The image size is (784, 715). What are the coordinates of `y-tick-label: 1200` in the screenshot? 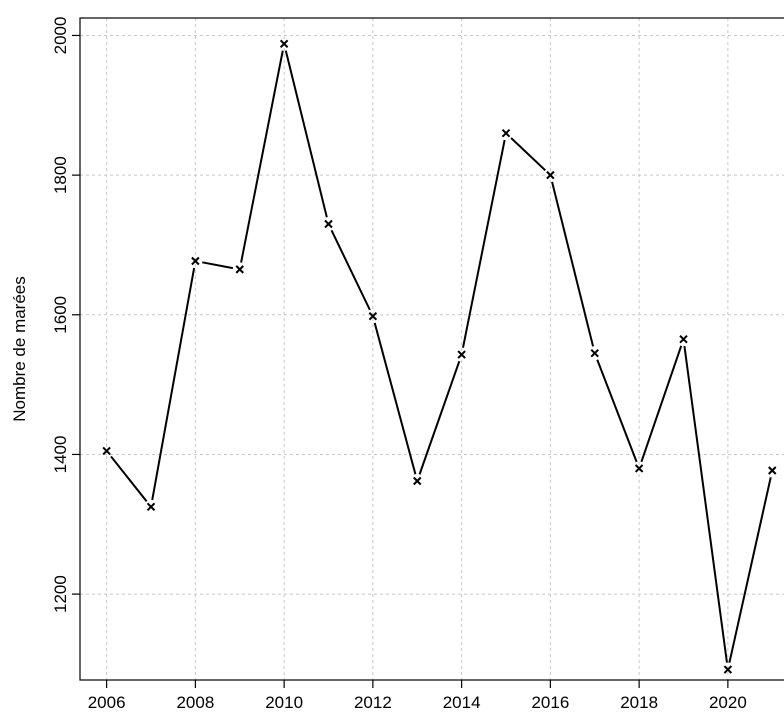 It's located at (60, 594).